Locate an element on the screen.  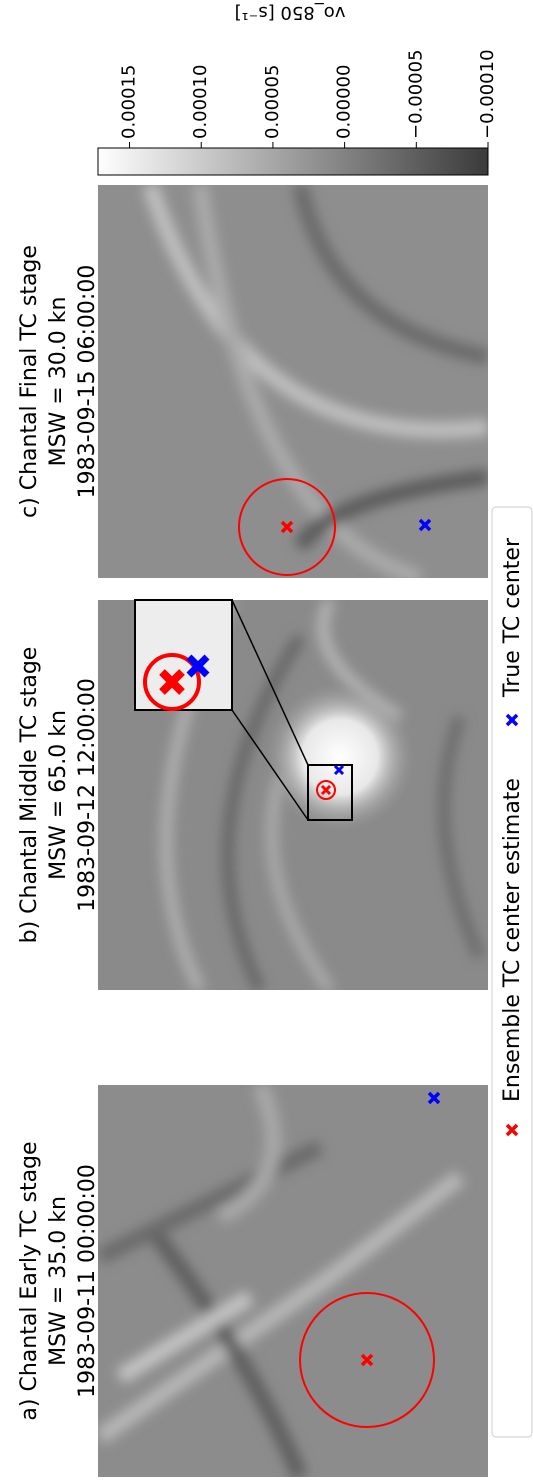
panel-title: c) Chantal Final TC stage is located at coordinates (29, 381).